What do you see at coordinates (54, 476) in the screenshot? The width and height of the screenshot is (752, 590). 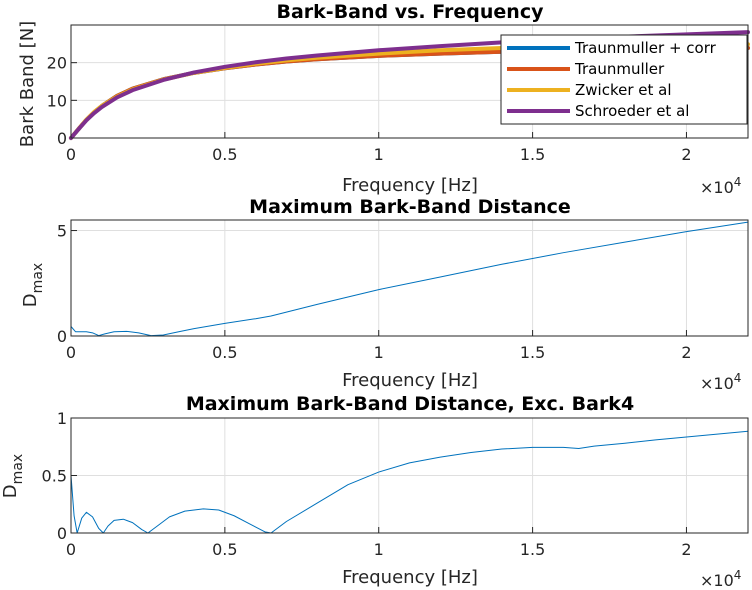 I see `y-tick-label: 0.5` at bounding box center [54, 476].